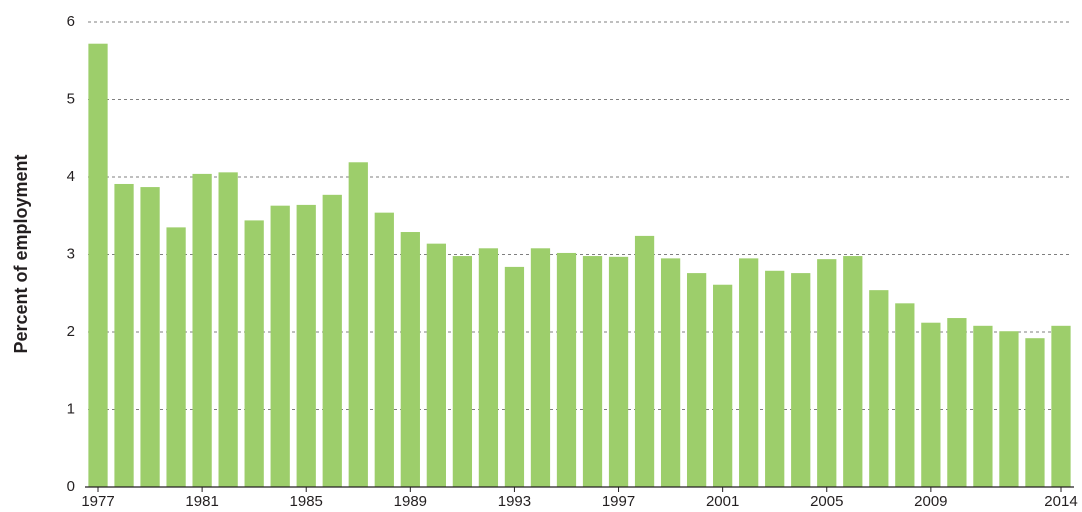 This screenshot has width=1082, height=512. I want to click on x-tick-label: 1997, so click(618, 501).